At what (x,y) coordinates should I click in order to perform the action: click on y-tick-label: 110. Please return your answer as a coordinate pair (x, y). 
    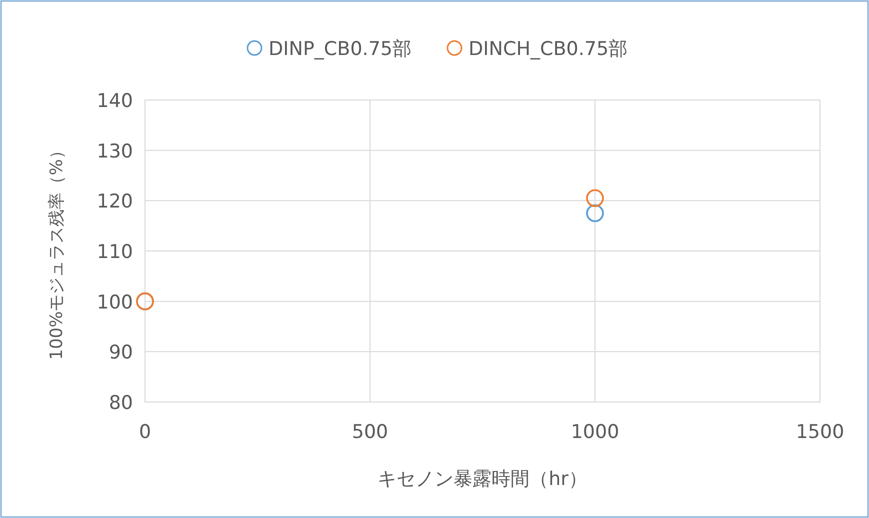
    Looking at the image, I should click on (114, 252).